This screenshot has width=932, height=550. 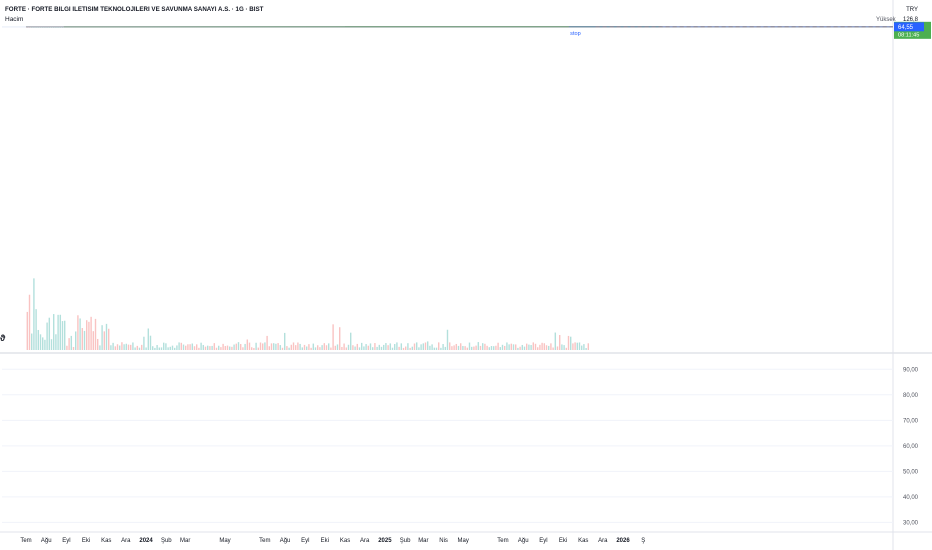 What do you see at coordinates (911, 523) in the screenshot?
I see `lower-pane-tick-label: 30,00` at bounding box center [911, 523].